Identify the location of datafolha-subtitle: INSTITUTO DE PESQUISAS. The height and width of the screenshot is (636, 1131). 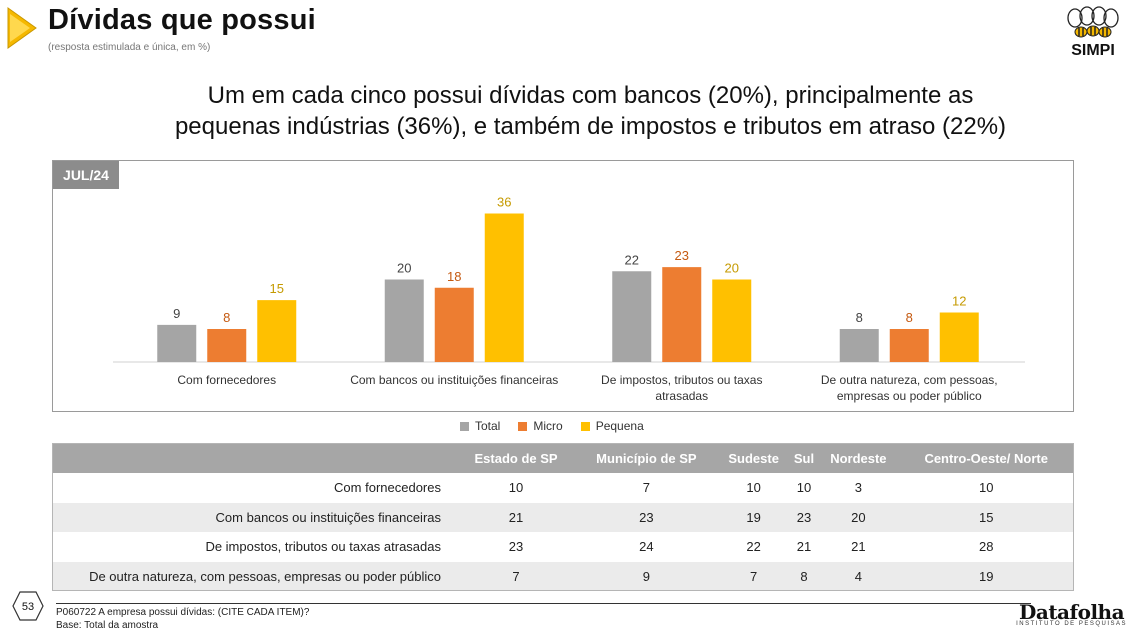
(1071, 624).